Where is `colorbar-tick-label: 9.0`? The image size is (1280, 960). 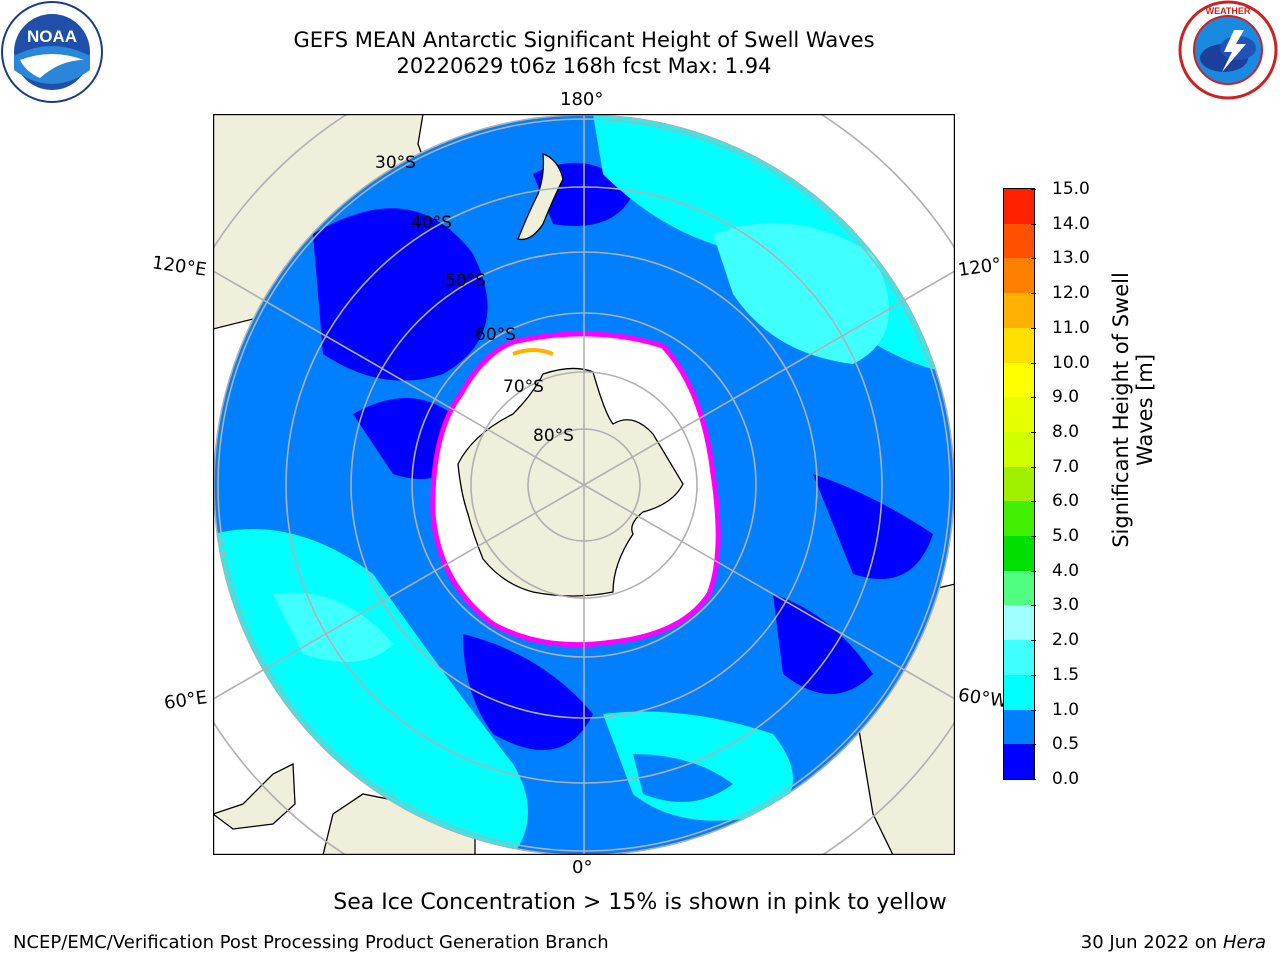 colorbar-tick-label: 9.0 is located at coordinates (1054, 397).